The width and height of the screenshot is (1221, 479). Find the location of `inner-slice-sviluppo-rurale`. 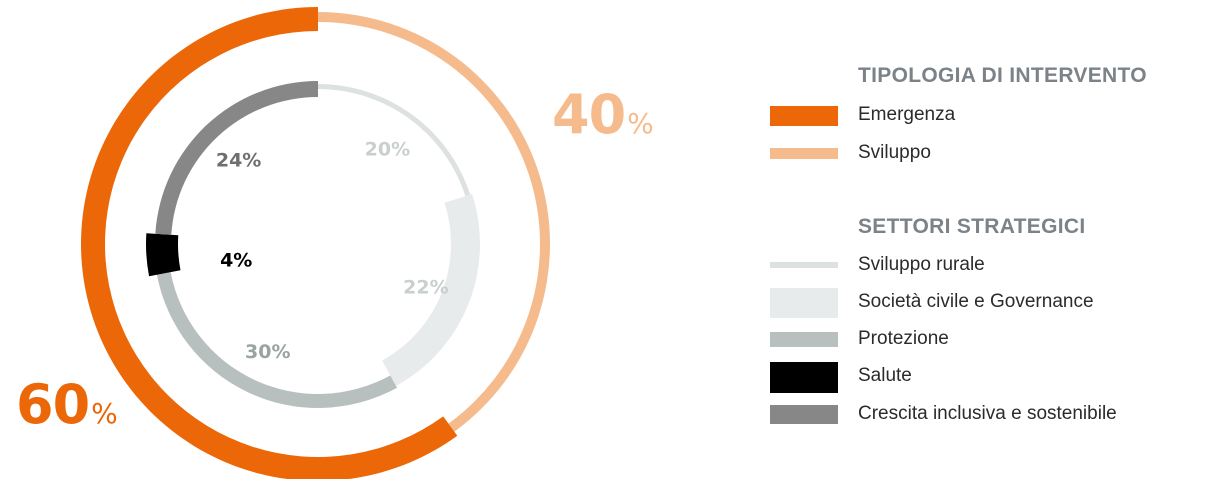

inner-slice-sviluppo-rurale is located at coordinates (394, 140).